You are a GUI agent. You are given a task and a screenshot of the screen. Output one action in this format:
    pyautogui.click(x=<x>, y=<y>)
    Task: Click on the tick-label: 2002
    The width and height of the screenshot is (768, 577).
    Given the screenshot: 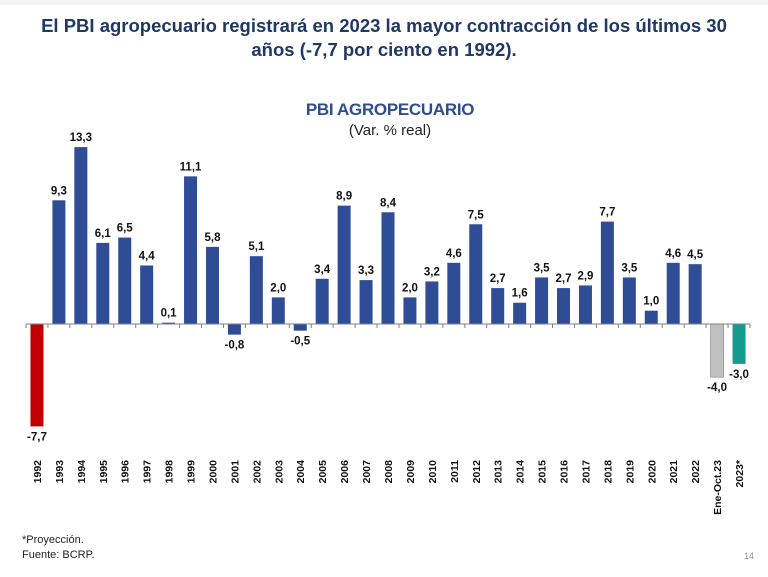 What is the action you would take?
    pyautogui.click(x=257, y=472)
    